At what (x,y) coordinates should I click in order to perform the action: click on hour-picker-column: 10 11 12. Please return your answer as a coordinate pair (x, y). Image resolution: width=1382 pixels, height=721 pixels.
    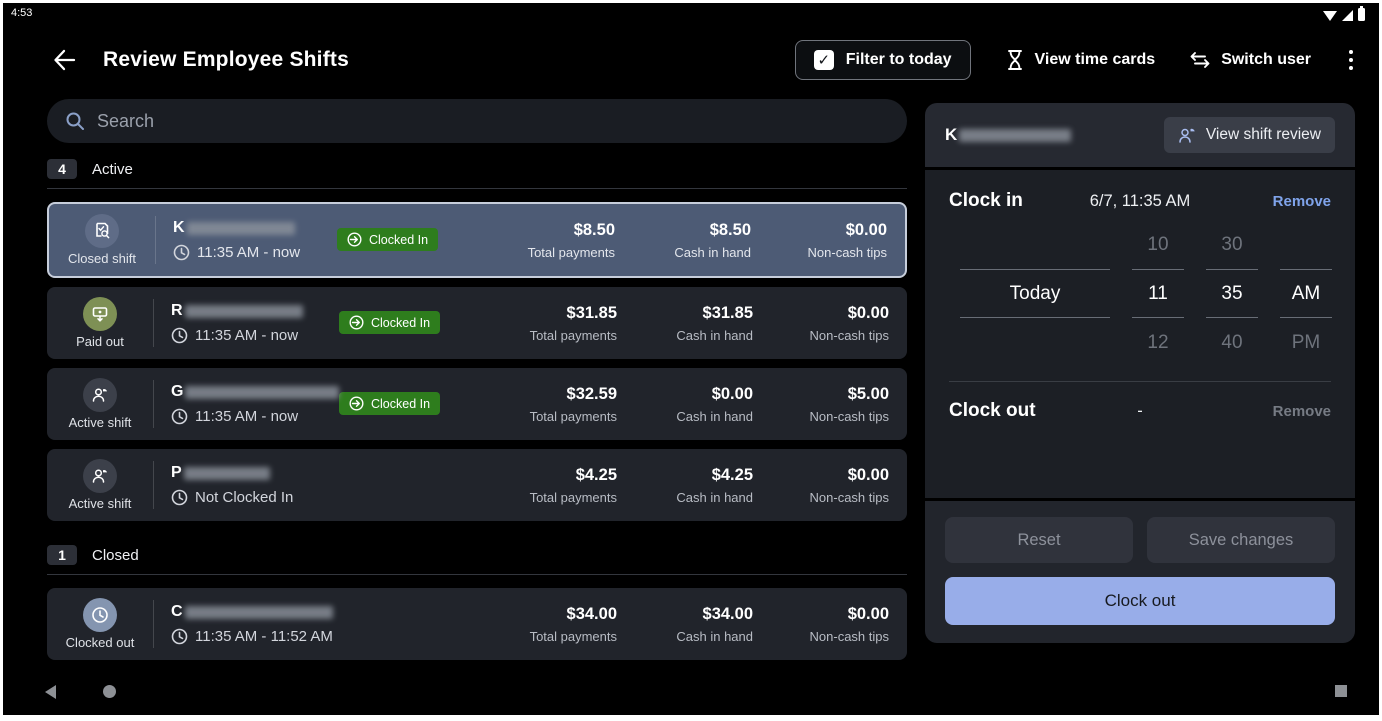
    Looking at the image, I should click on (1158, 293).